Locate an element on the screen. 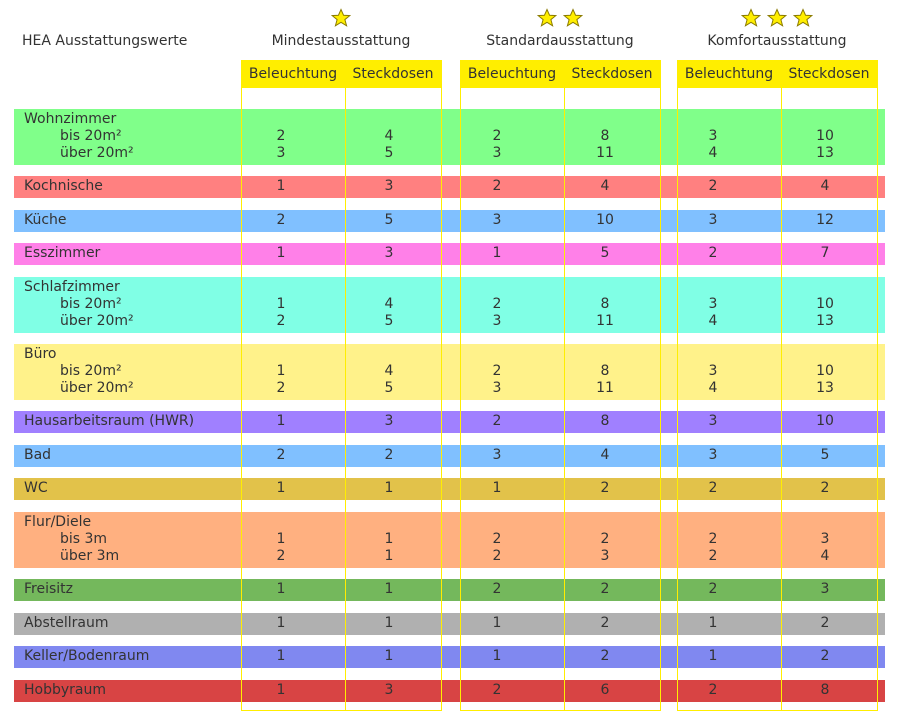  row-label: Esszimmer is located at coordinates (62, 253).